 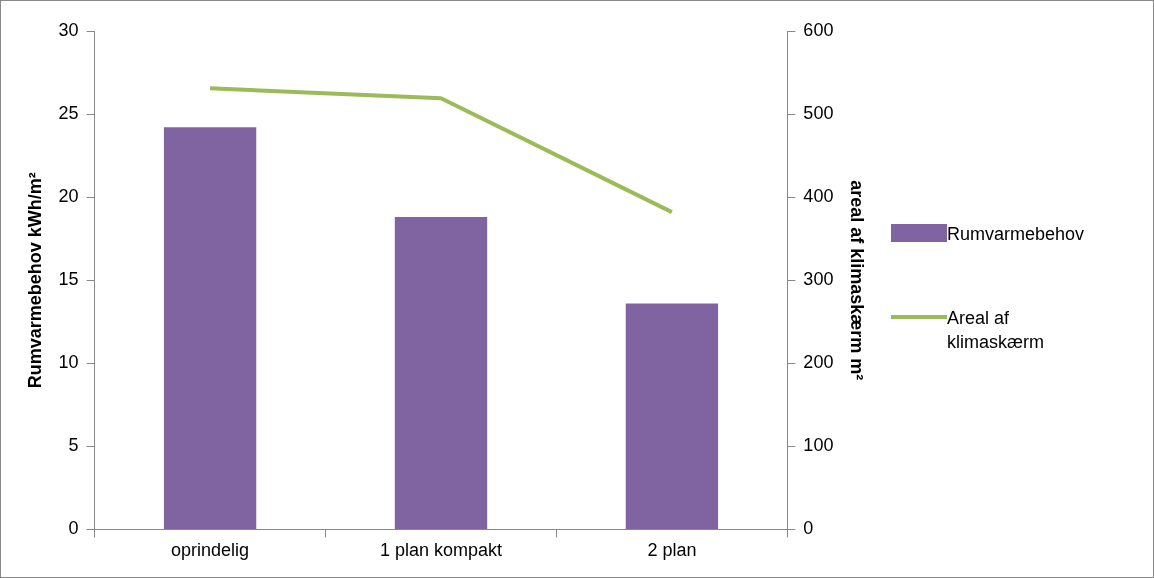 What do you see at coordinates (818, 113) in the screenshot?
I see `y2-tick-label: 500` at bounding box center [818, 113].